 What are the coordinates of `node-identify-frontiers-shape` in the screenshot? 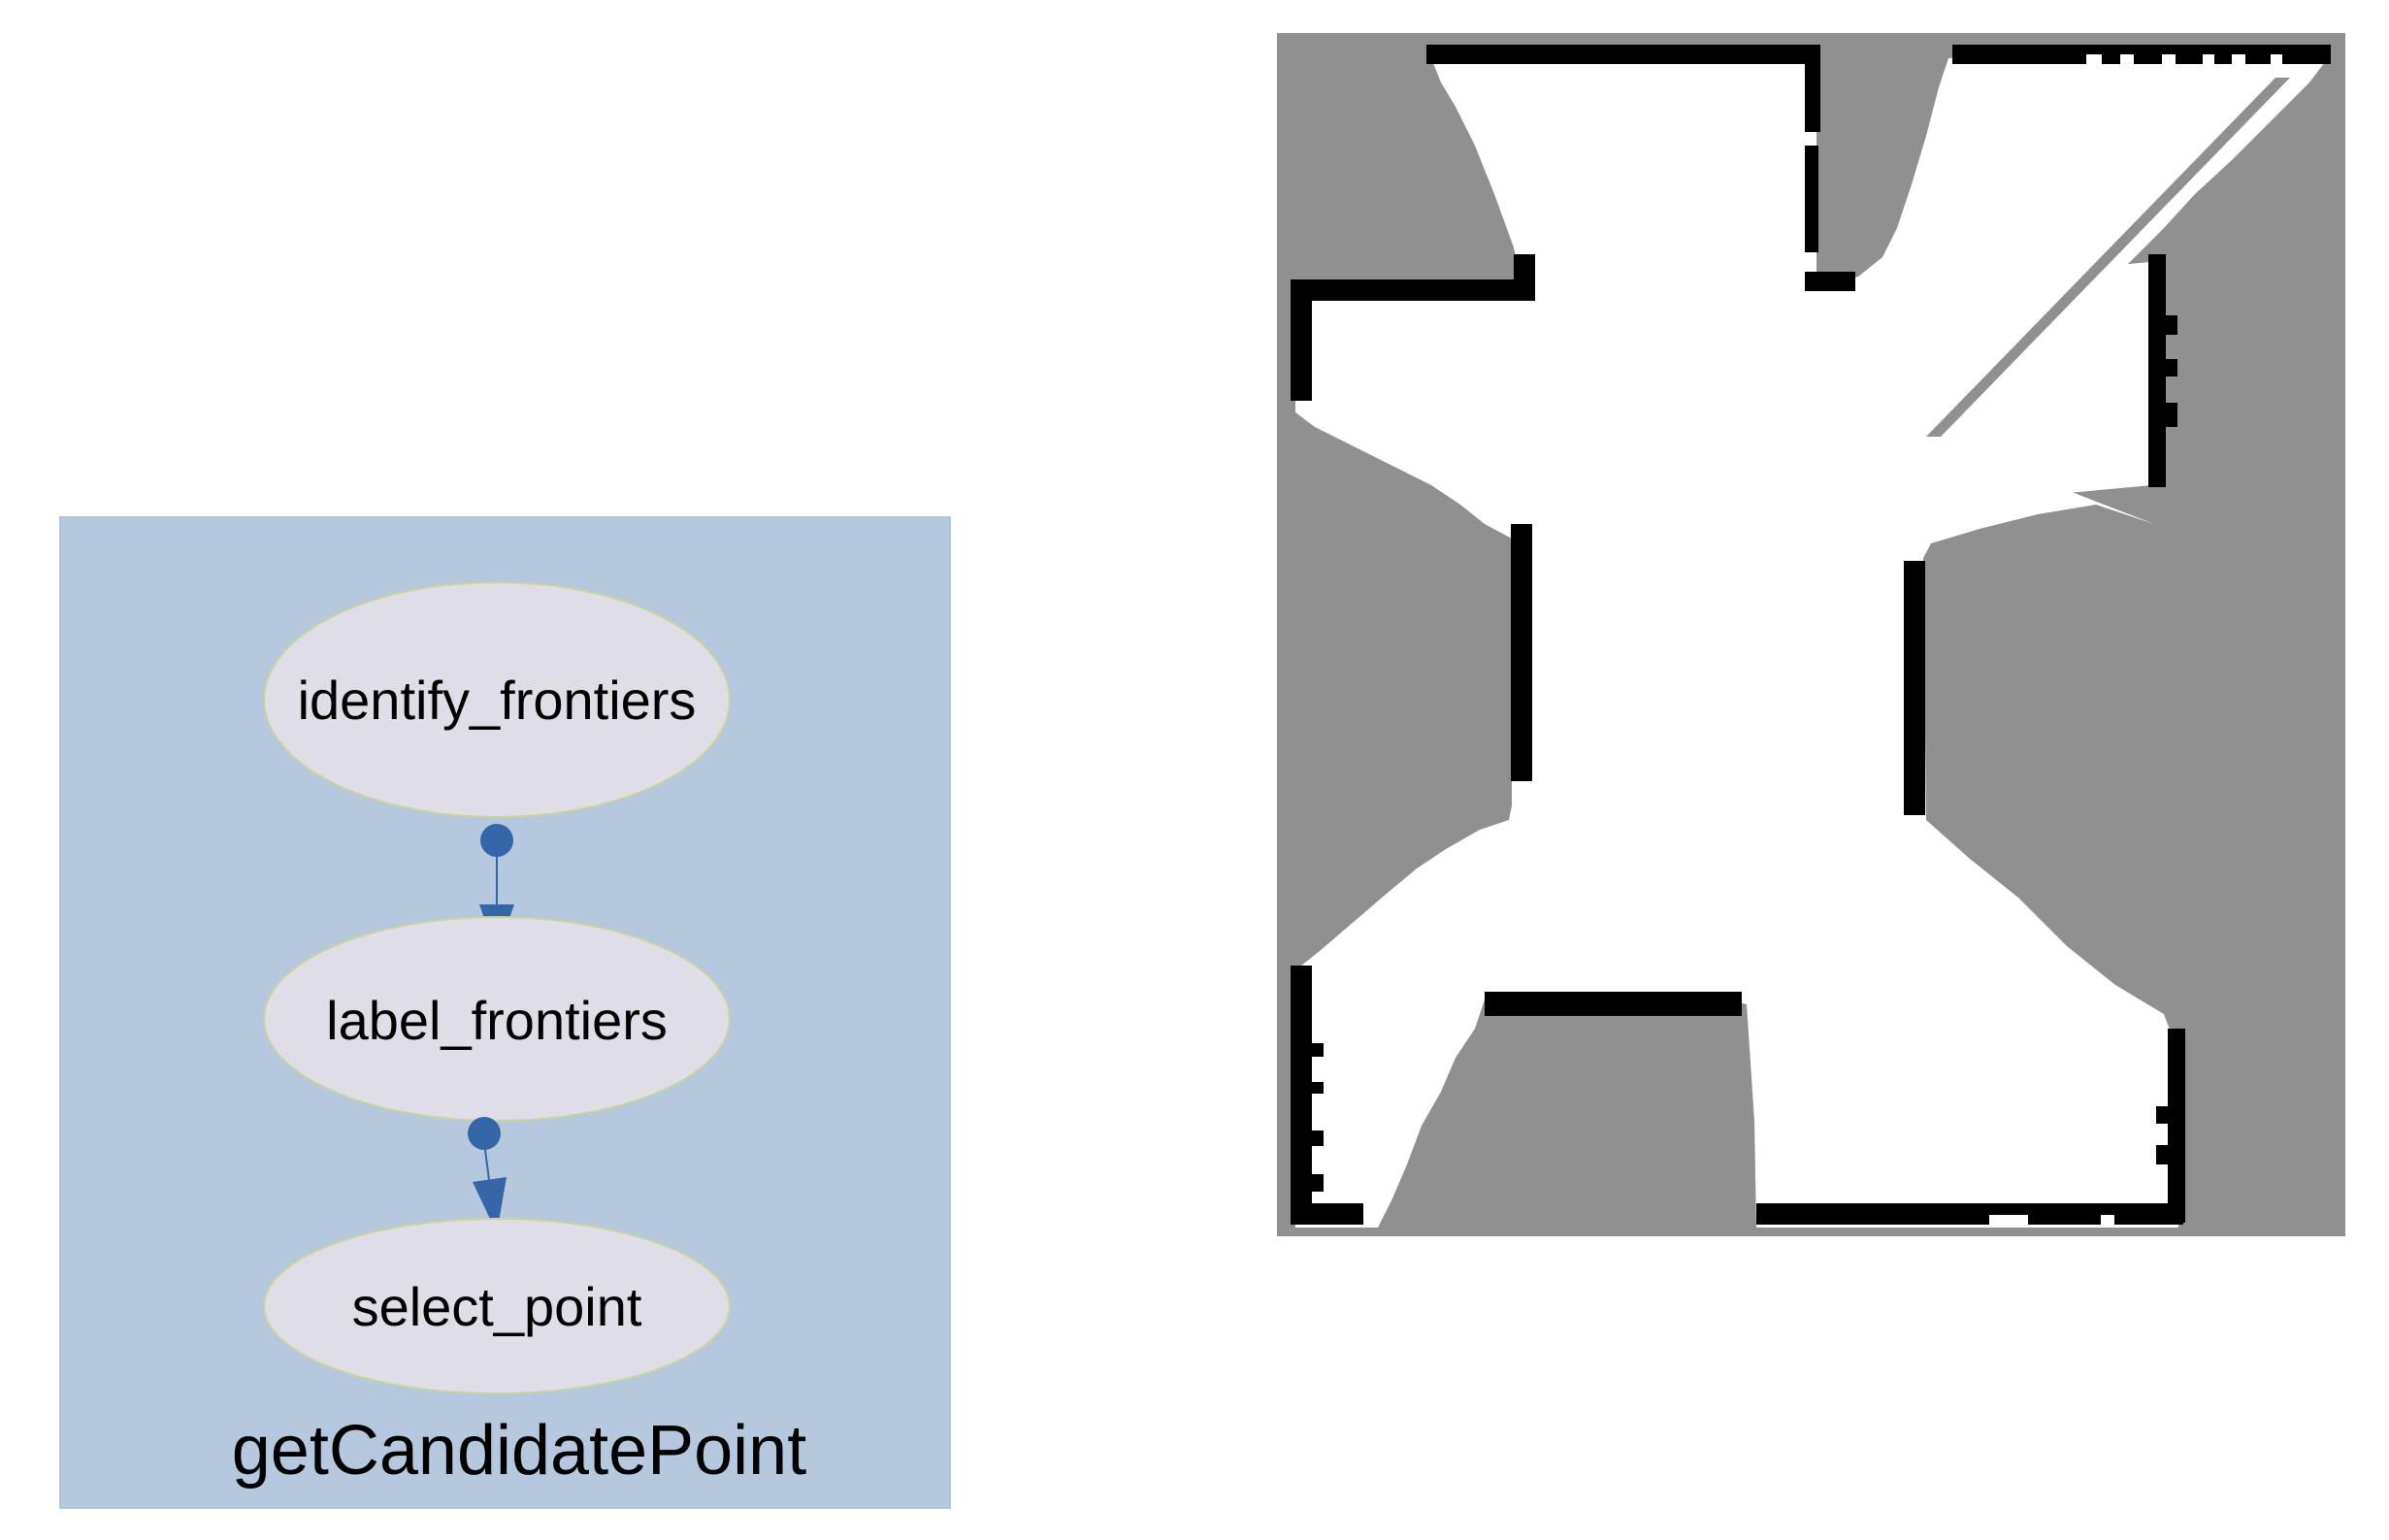 It's located at (497, 700).